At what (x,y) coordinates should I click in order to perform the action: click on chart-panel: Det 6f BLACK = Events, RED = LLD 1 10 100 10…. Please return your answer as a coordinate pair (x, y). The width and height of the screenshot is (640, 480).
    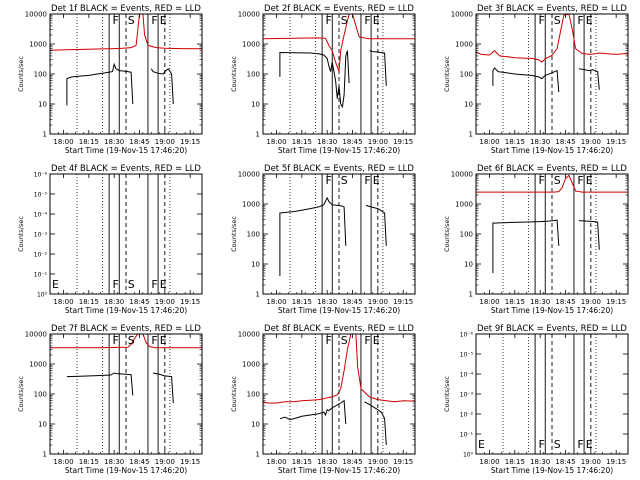
    Looking at the image, I should click on (536, 239).